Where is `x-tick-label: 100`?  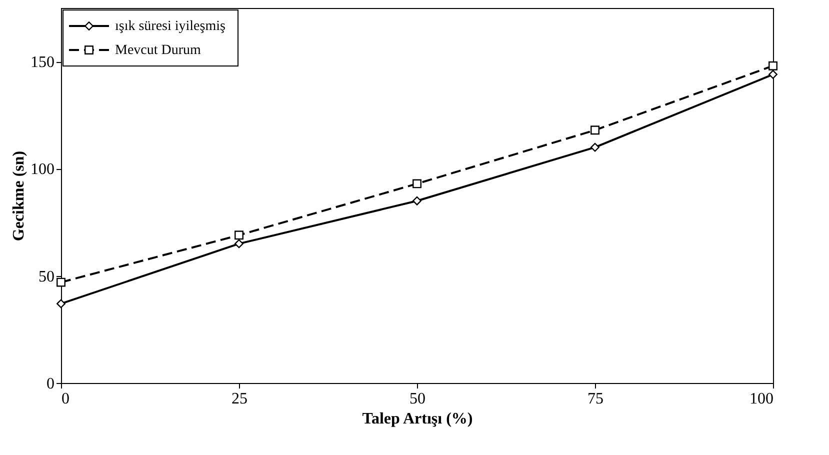
x-tick-label: 100 is located at coordinates (762, 399).